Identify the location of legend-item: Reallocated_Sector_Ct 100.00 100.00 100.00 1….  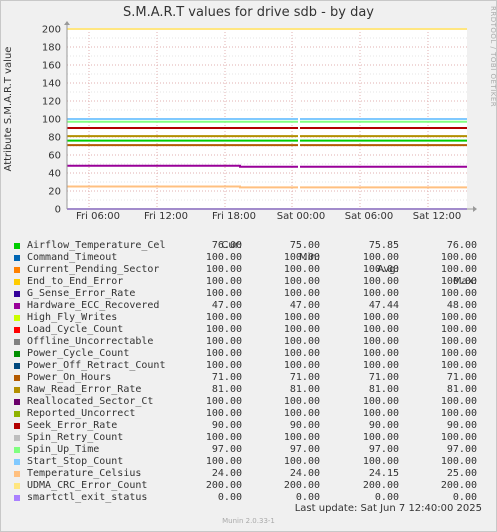
(250, 402).